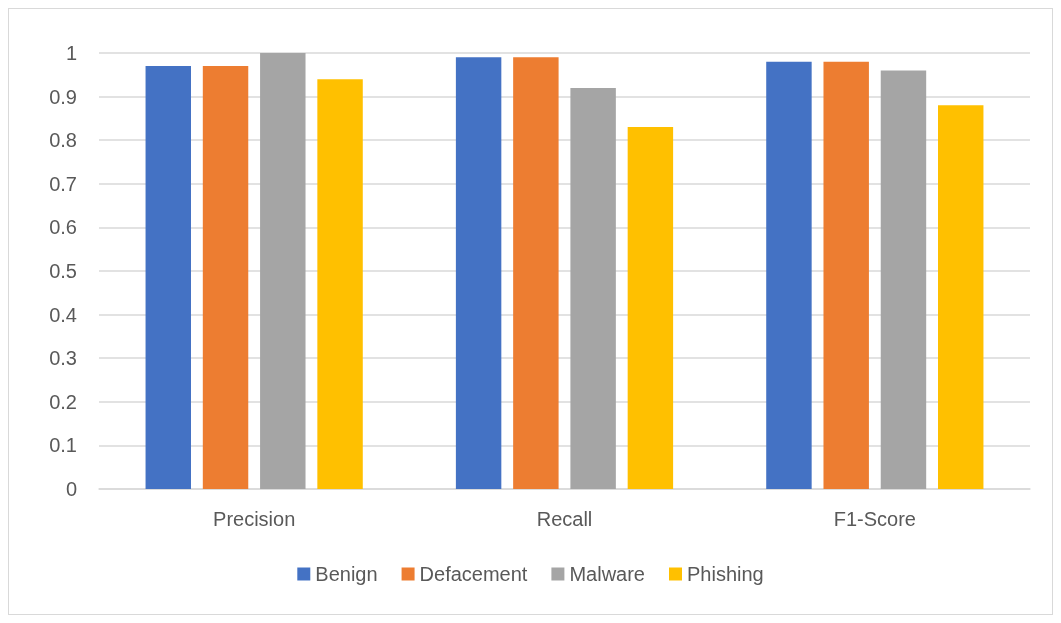 The height and width of the screenshot is (623, 1061). I want to click on y-tick-label: 0.3, so click(63, 358).